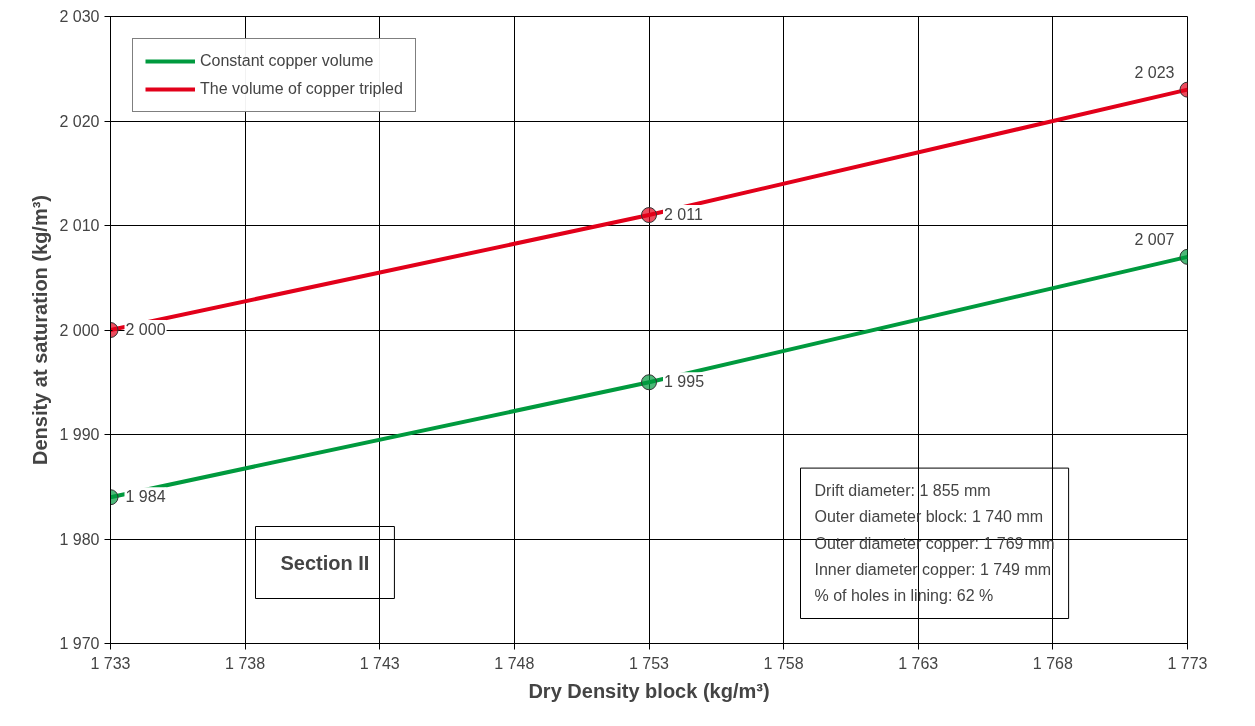  What do you see at coordinates (245, 663) in the screenshot?
I see `x-tick-label: 1 738` at bounding box center [245, 663].